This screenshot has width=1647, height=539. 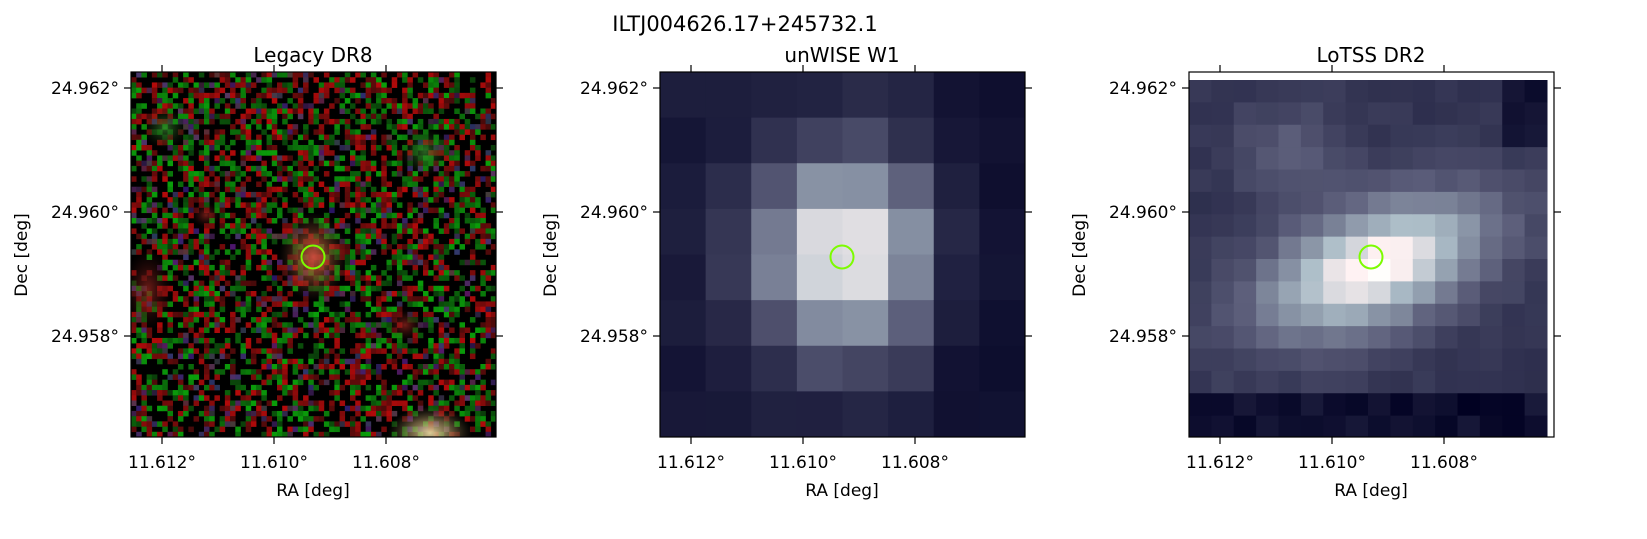 I want to click on figure-title: ILTJ004626.17+245732.1, so click(x=744, y=24).